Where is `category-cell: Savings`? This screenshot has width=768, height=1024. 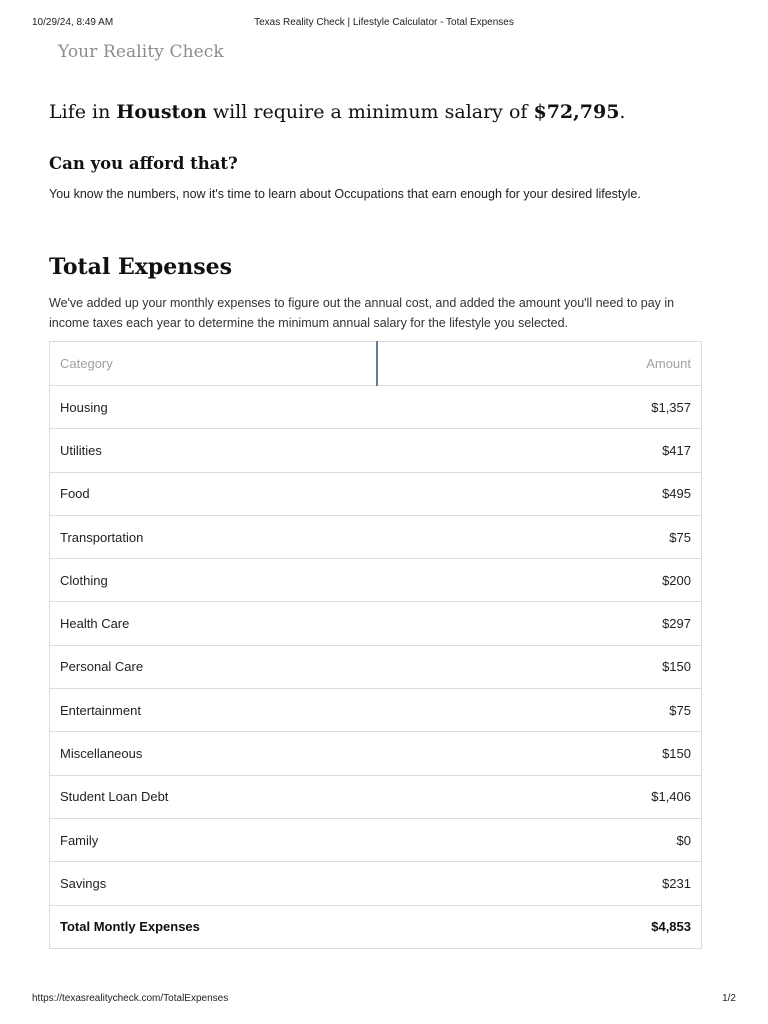
category-cell: Savings is located at coordinates (213, 883).